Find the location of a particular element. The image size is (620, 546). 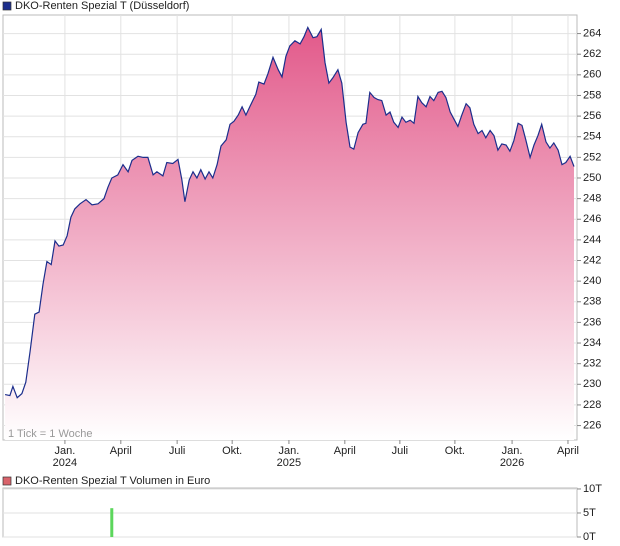

y-tick-label: 248 is located at coordinates (592, 199).